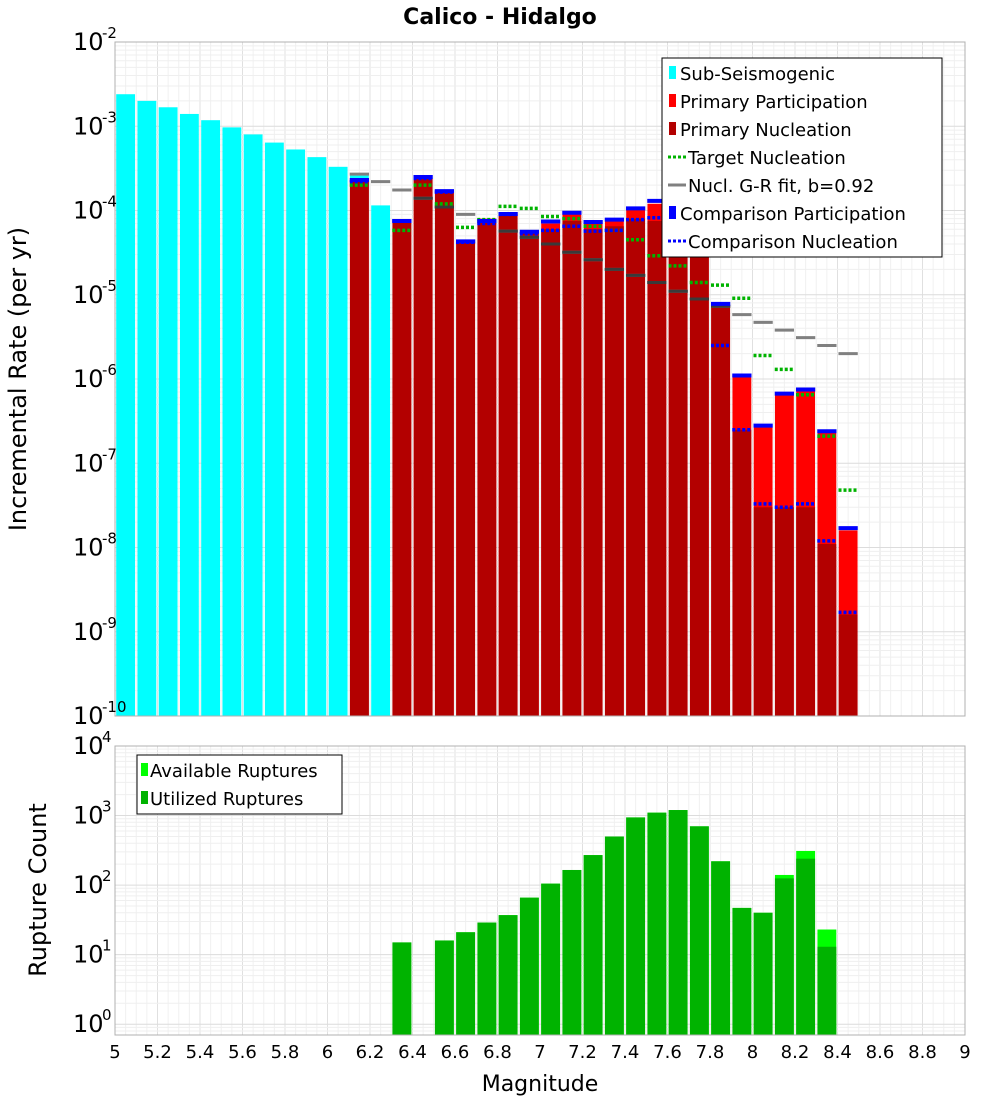  Describe the element at coordinates (837, 1052) in the screenshot. I see `x-tick-label: 8.4` at that location.